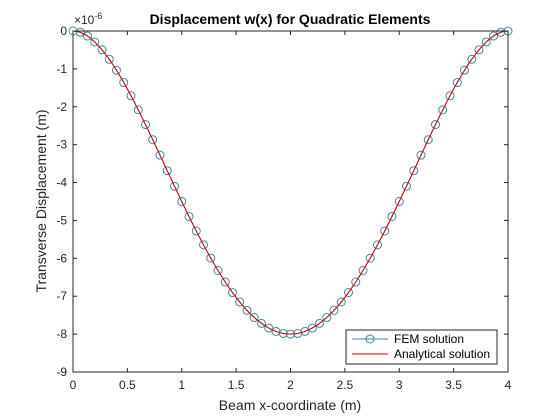  I want to click on legend-item-fem: FEM solution, so click(408, 339).